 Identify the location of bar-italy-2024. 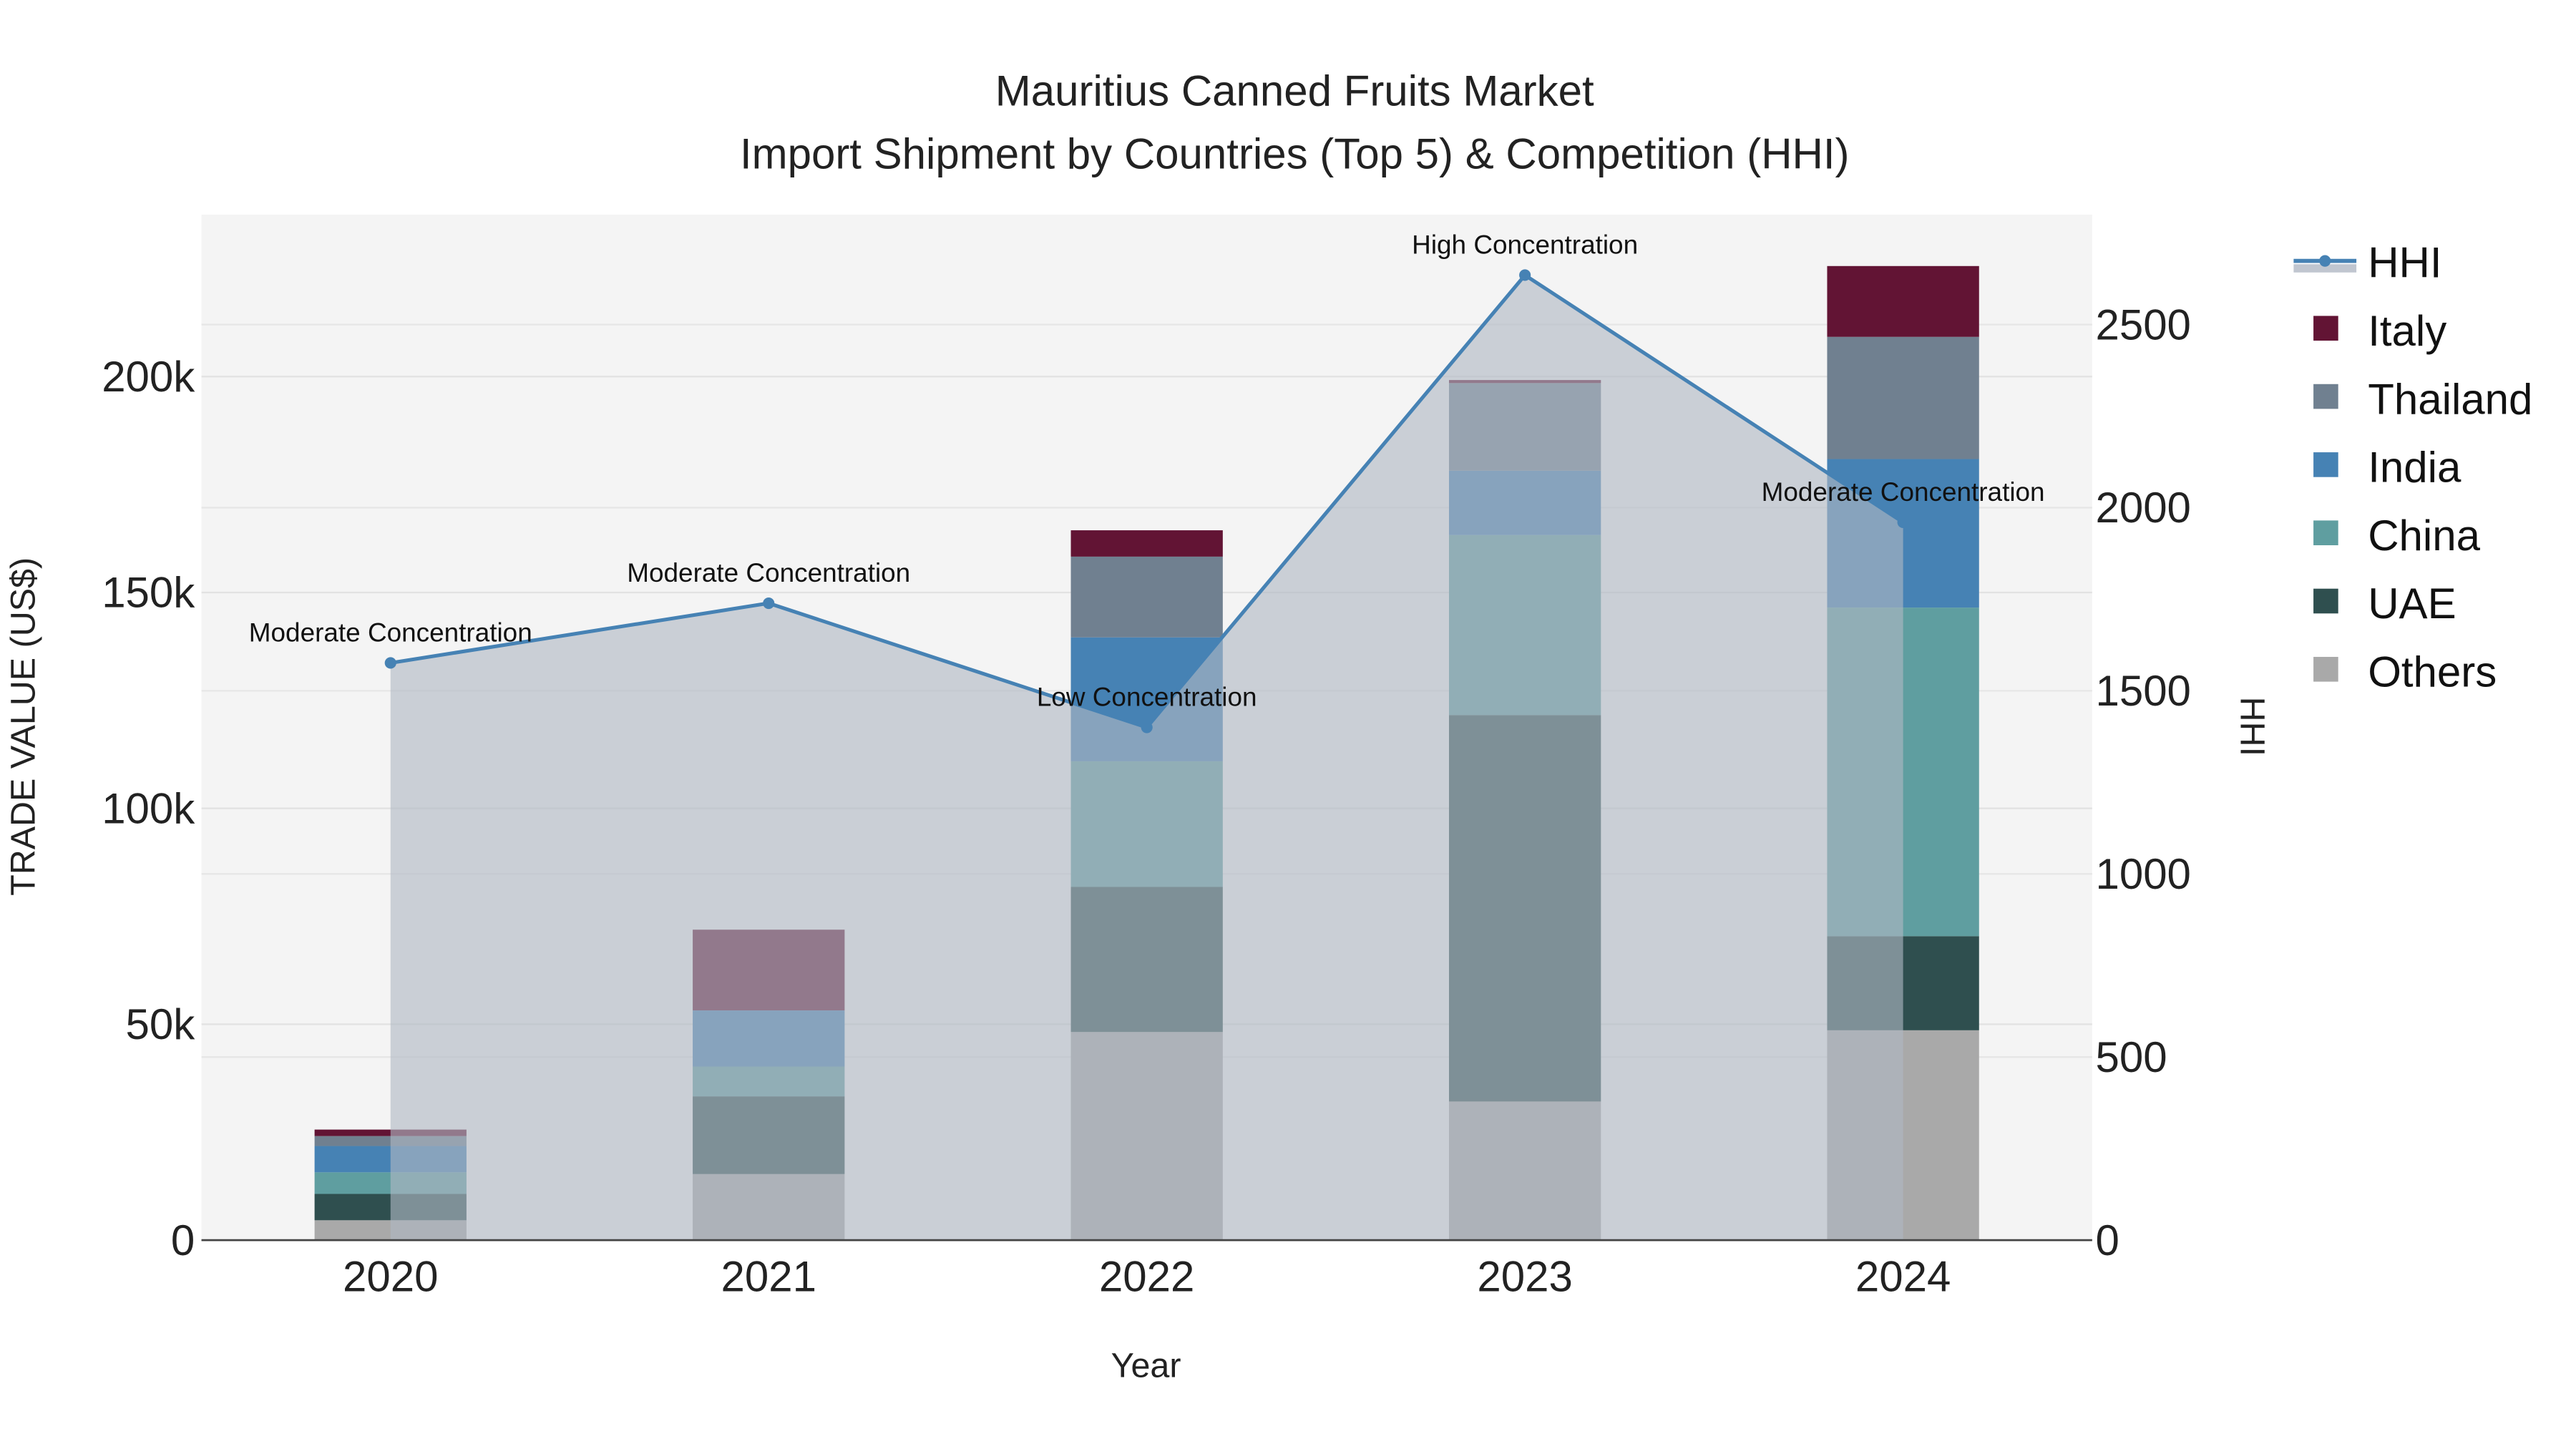
(1903, 301).